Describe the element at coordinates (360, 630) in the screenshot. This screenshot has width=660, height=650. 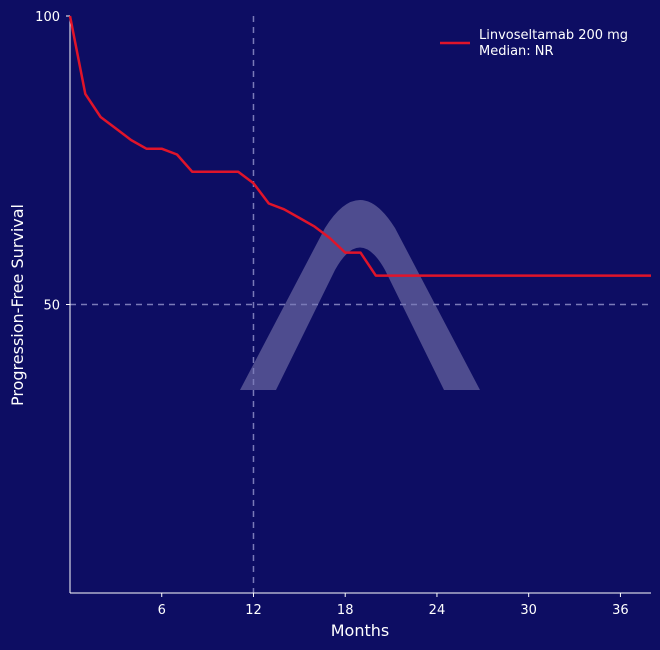
I see `x-axis-title: Months` at that location.